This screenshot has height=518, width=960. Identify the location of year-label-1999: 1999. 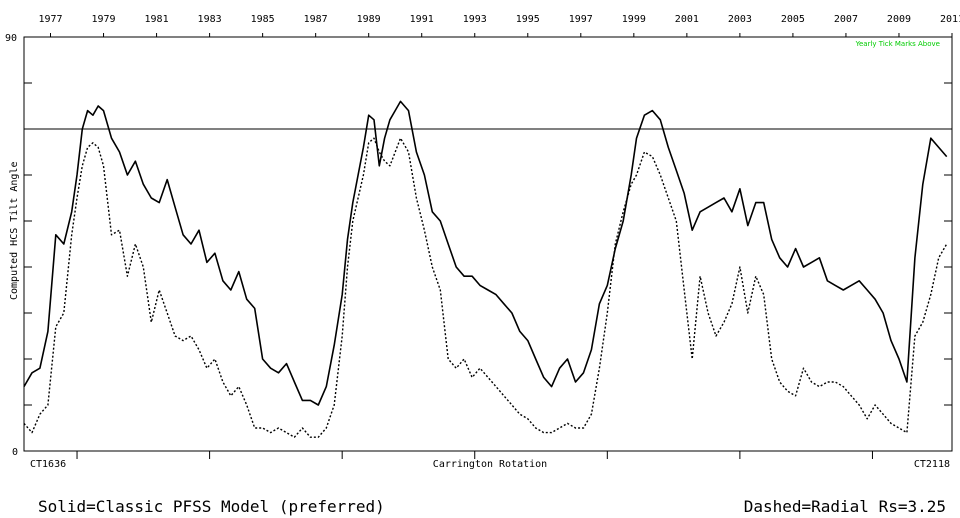
(634, 19).